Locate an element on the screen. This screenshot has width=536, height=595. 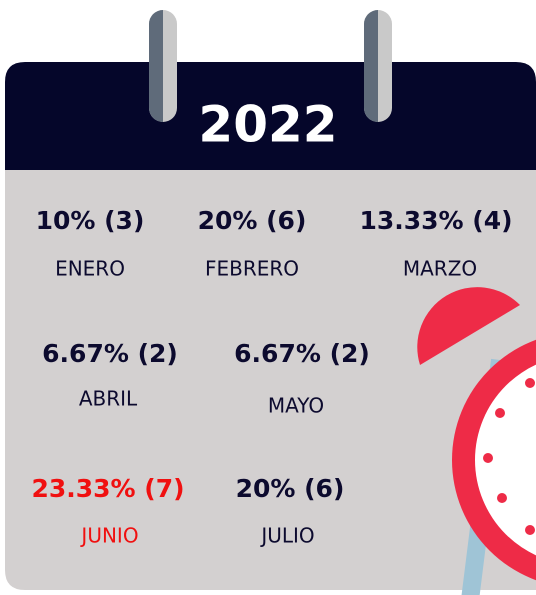
month-name: FEBRERO is located at coordinates (252, 269).